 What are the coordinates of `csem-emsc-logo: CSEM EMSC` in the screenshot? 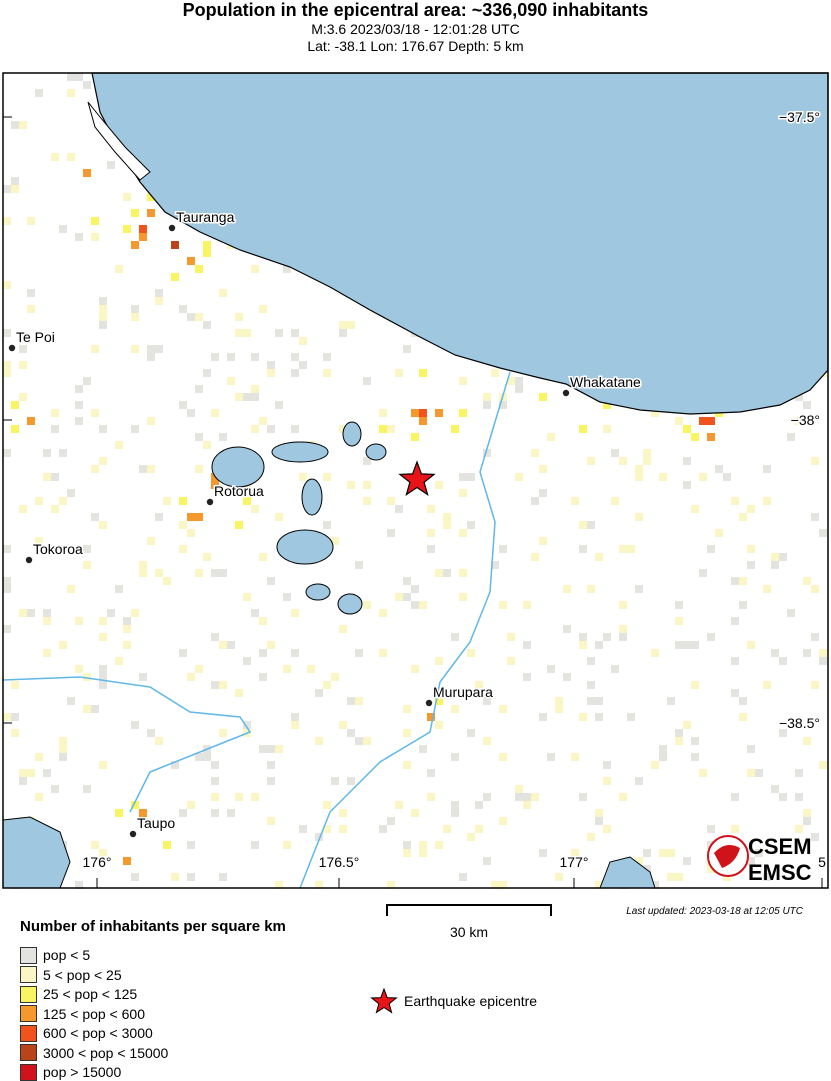 It's located at (759, 859).